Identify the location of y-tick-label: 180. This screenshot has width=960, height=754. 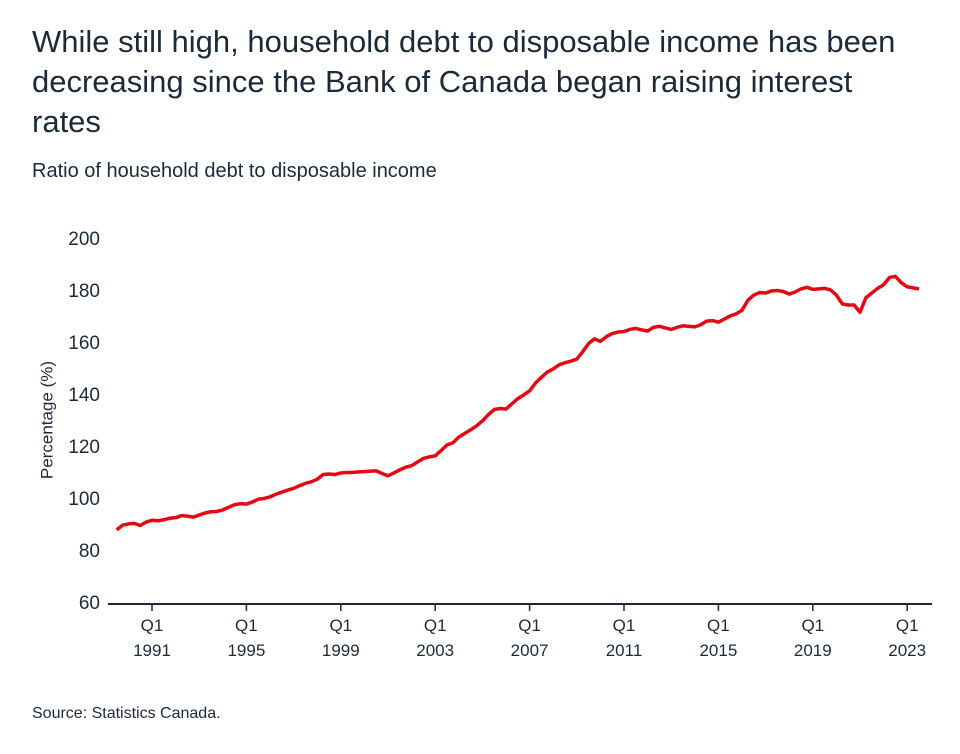
(84, 291).